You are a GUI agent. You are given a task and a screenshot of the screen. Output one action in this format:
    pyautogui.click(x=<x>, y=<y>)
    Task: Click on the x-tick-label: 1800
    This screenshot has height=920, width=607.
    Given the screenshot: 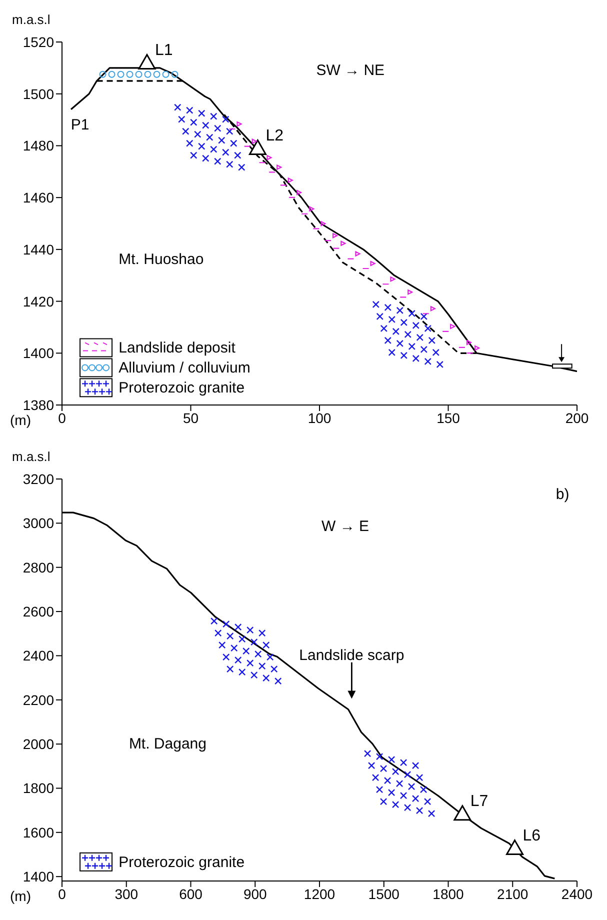 What is the action you would take?
    pyautogui.click(x=448, y=894)
    